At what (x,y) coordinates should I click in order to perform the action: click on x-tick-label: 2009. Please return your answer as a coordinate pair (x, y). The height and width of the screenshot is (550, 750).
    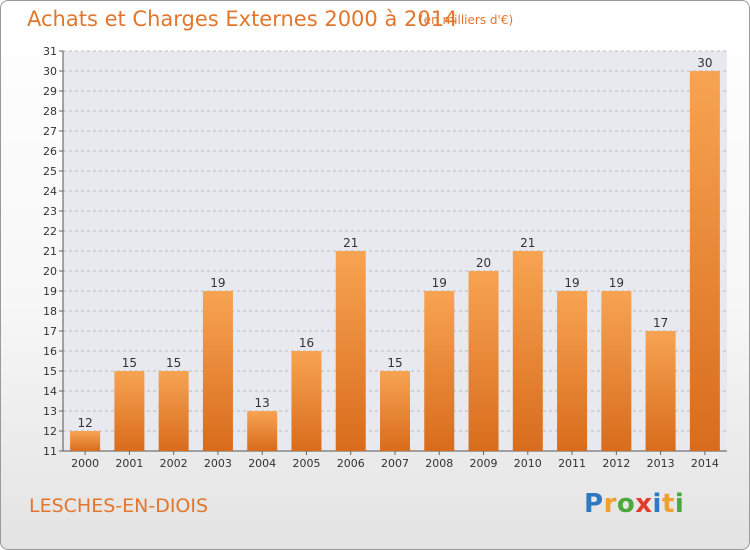
    Looking at the image, I should click on (484, 463).